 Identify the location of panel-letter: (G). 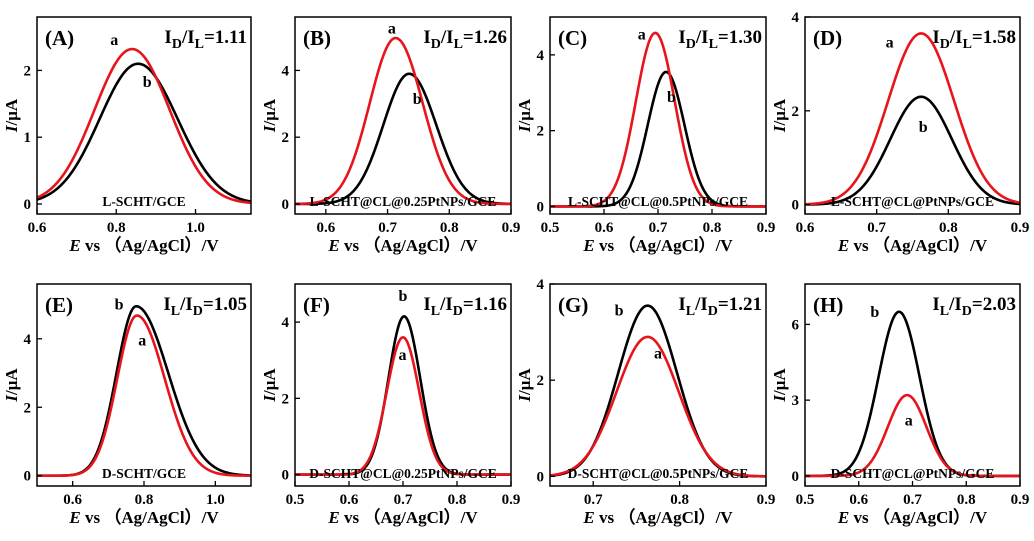
(573, 305).